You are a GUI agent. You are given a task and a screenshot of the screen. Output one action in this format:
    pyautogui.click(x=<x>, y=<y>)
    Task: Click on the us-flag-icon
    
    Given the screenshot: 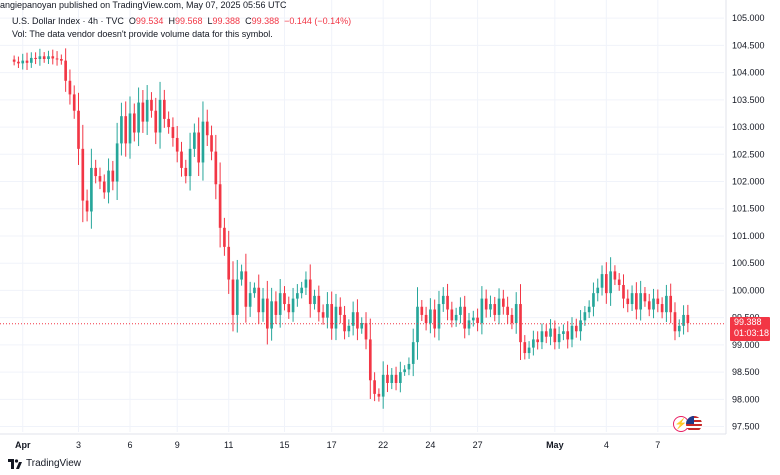 What is the action you would take?
    pyautogui.click(x=694, y=424)
    